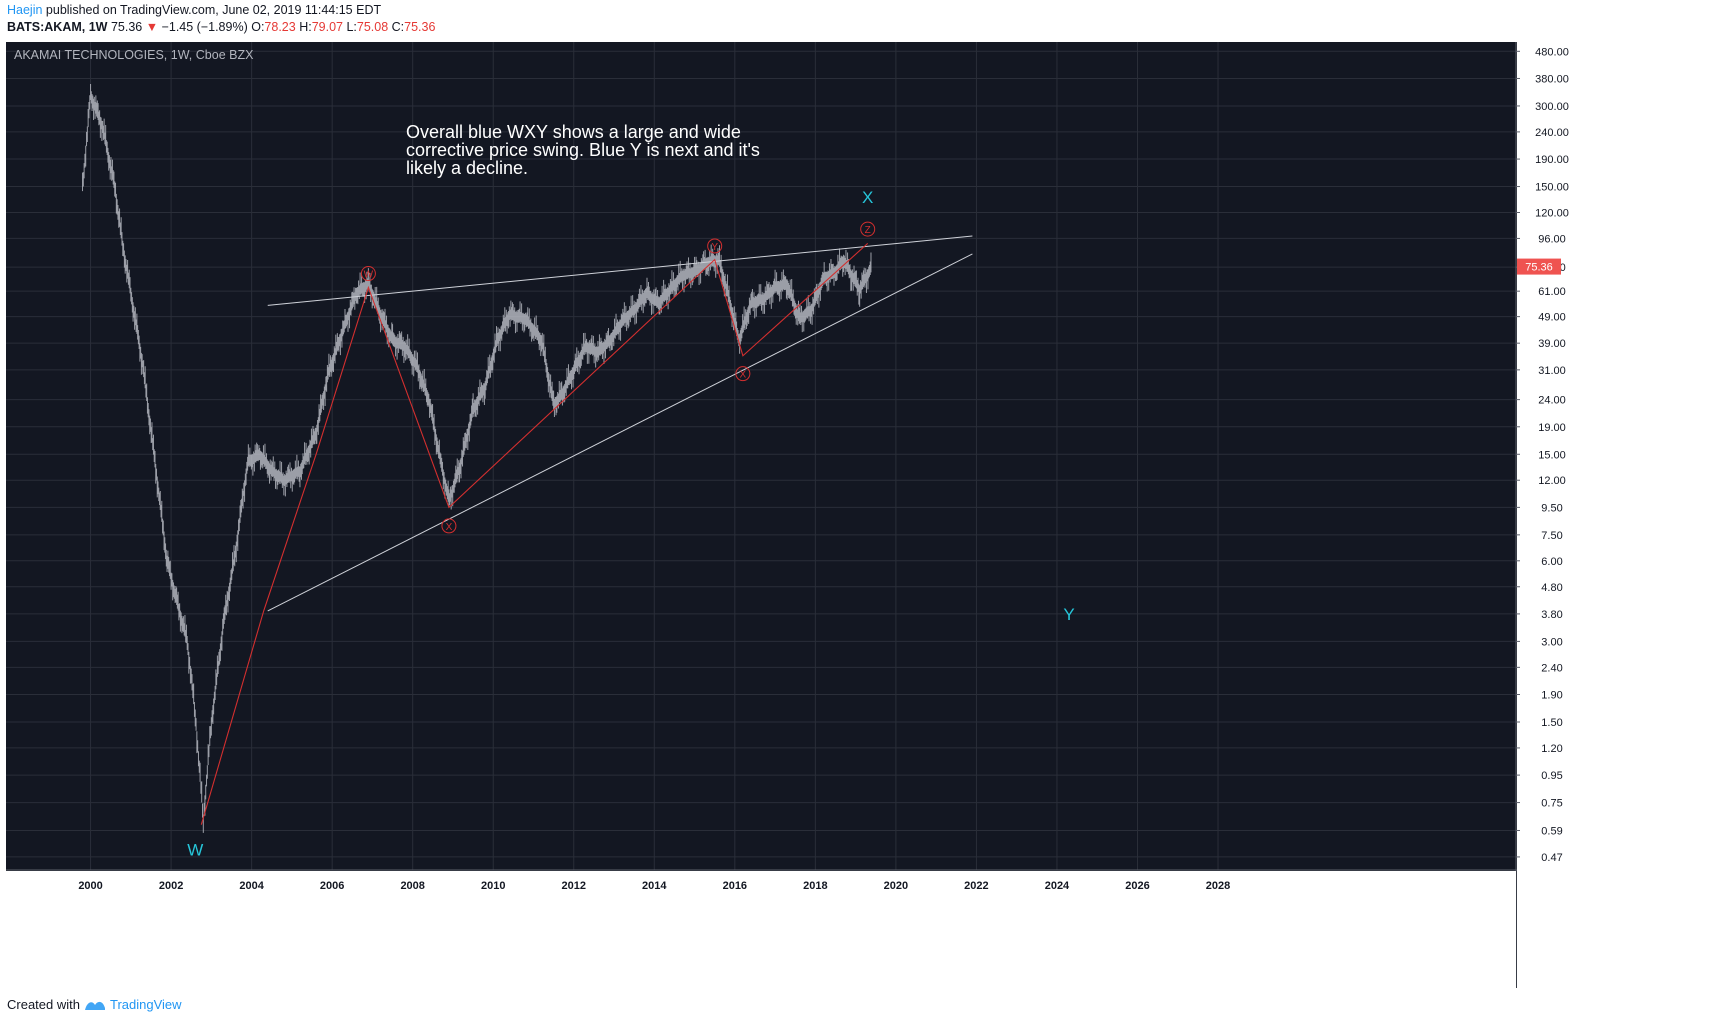 This screenshot has width=1726, height=1023. What do you see at coordinates (976, 886) in the screenshot?
I see `x-tick-label: 2022` at bounding box center [976, 886].